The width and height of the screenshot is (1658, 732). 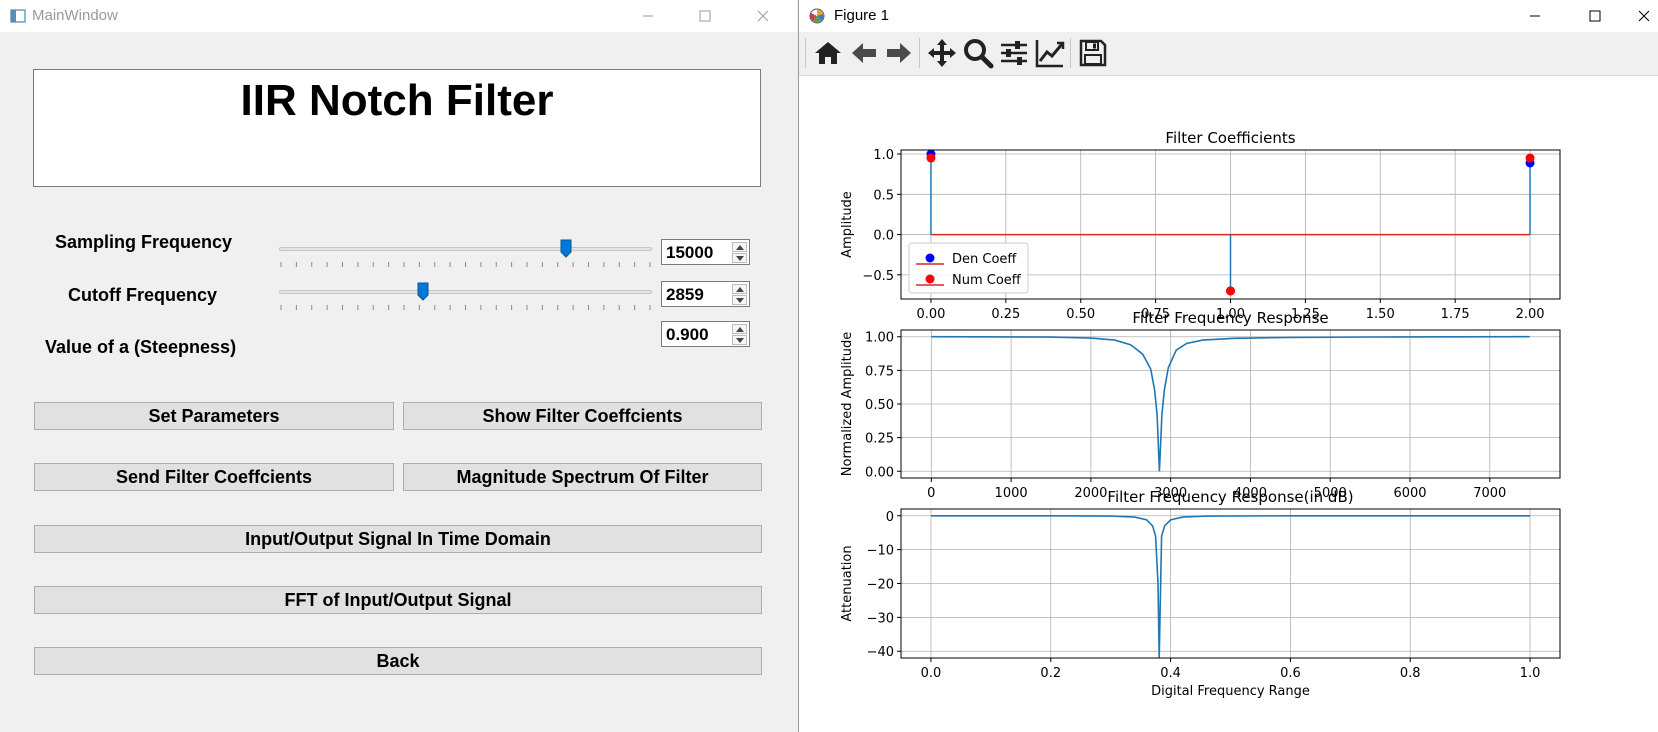 What do you see at coordinates (144, 242) in the screenshot?
I see `sampling-frequency-label: Sampling Frequency` at bounding box center [144, 242].